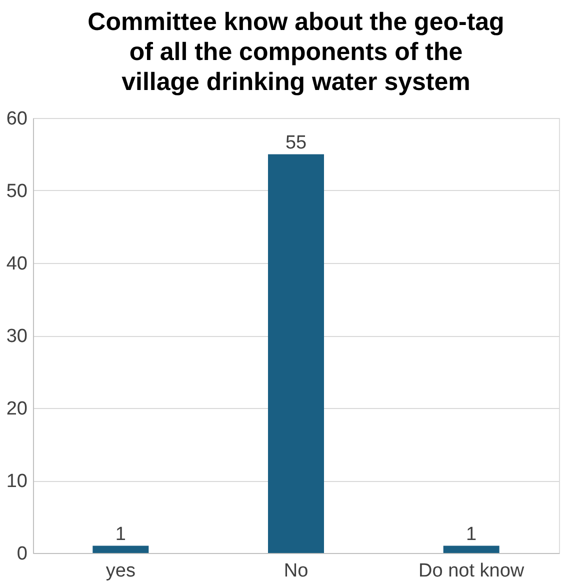 The width and height of the screenshot is (574, 585). What do you see at coordinates (17, 481) in the screenshot?
I see `y-tick-label: 10` at bounding box center [17, 481].